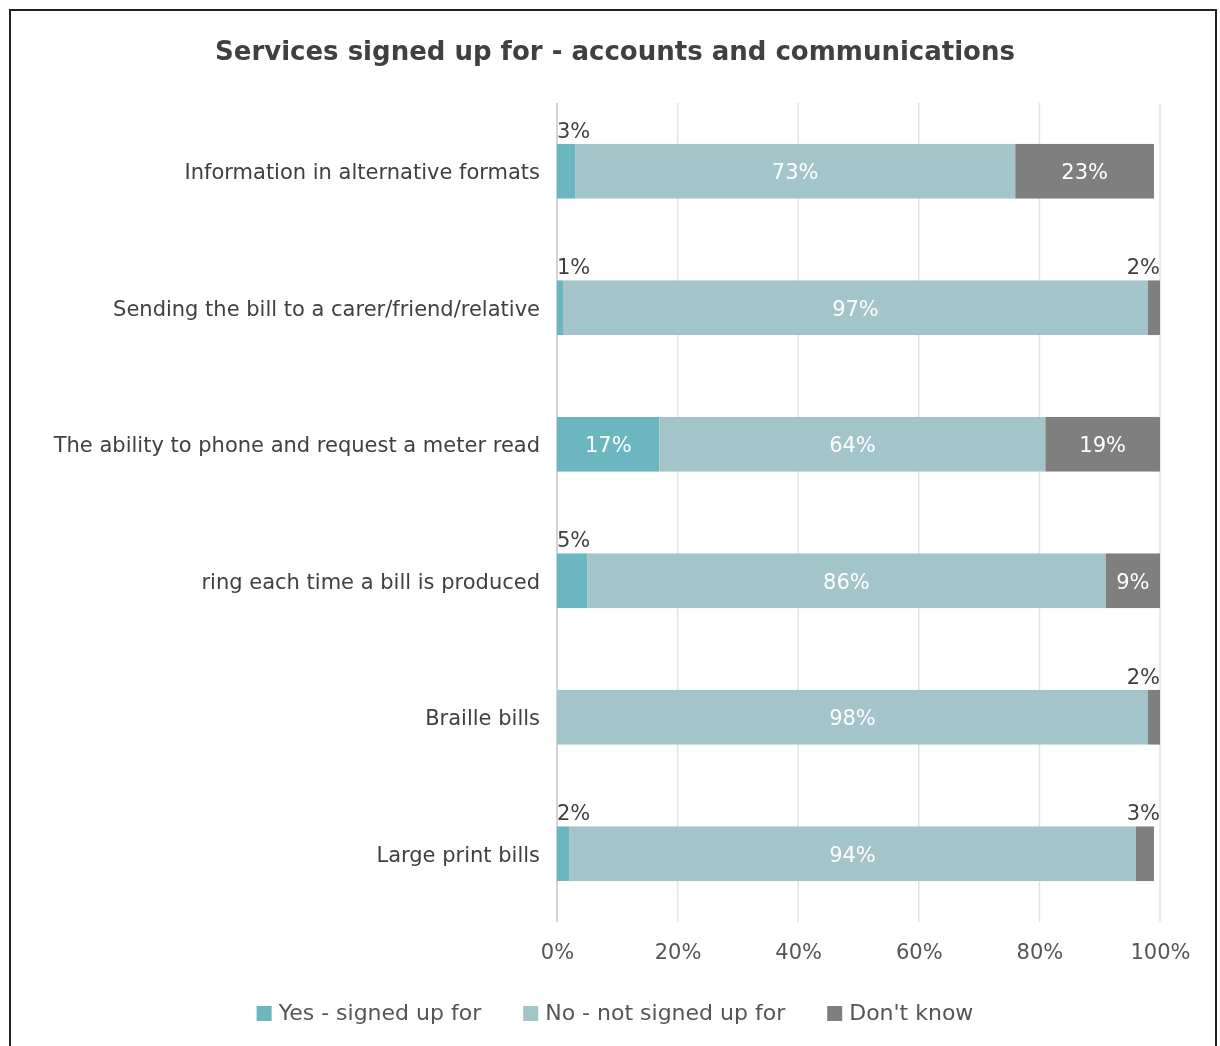  I want to click on y-tick-label: Information in alternative formats, so click(362, 172).